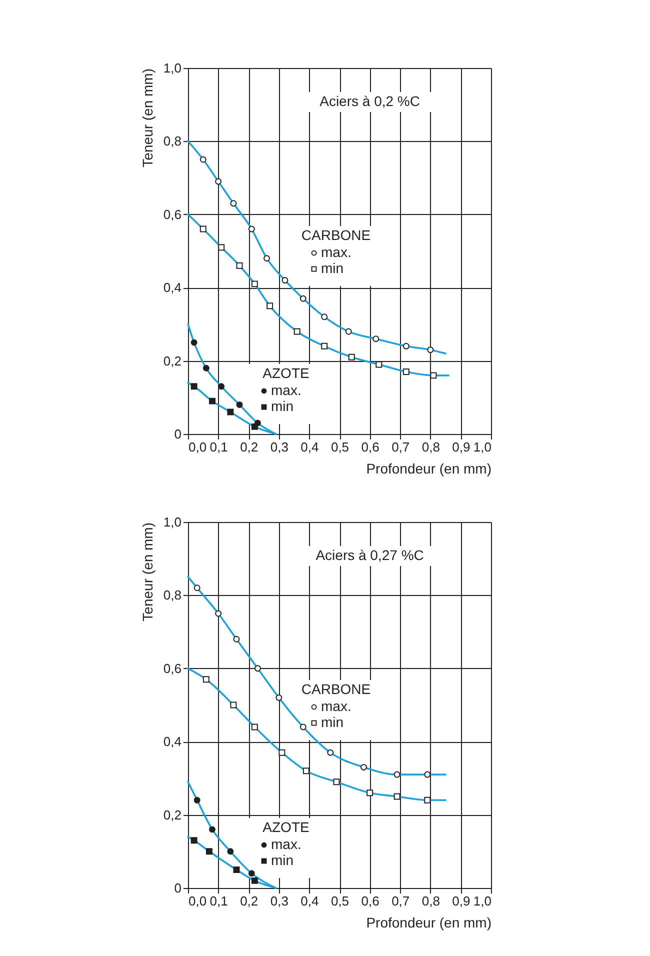  I want to click on text: Aciers à 0,2 %C, so click(370, 101).